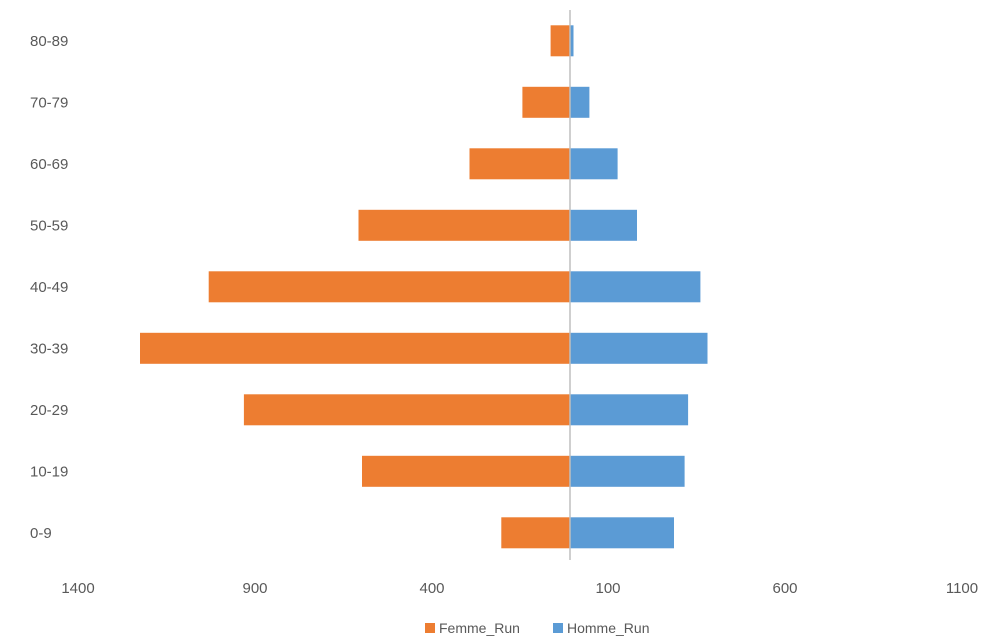  I want to click on y-tick-label-80-89: 80-89, so click(49, 41).